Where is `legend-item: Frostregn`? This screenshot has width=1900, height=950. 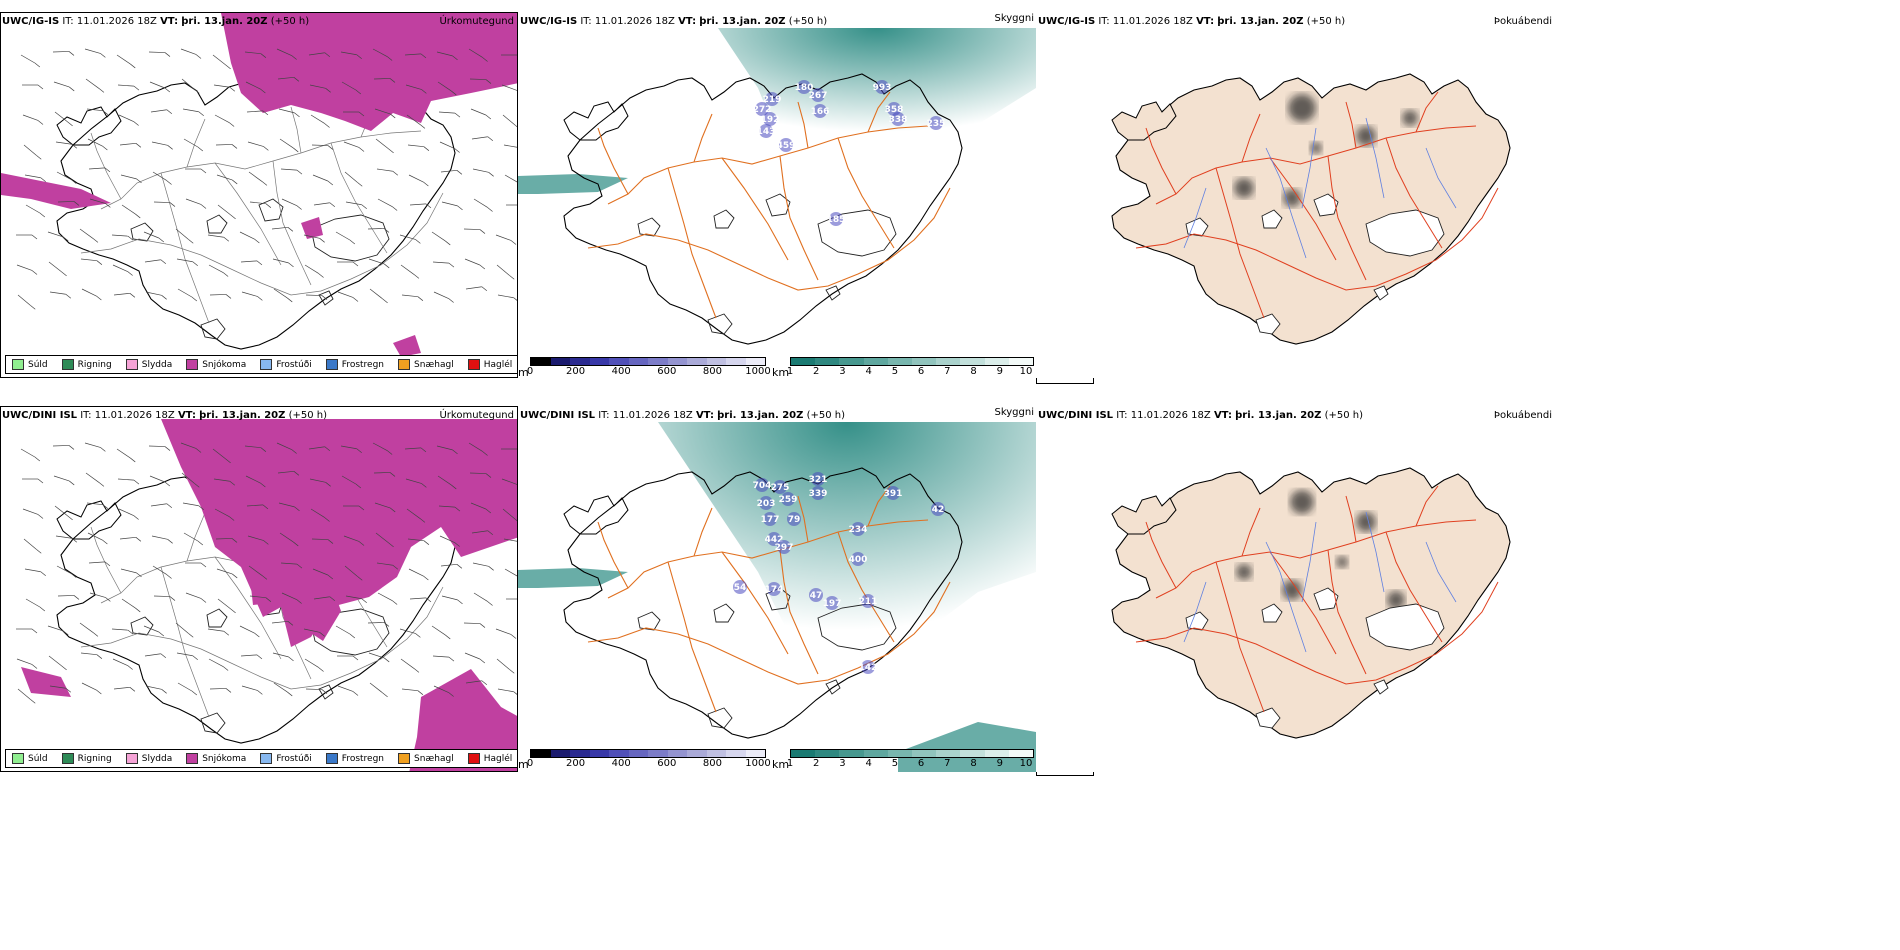
legend-item: Frostregn is located at coordinates (354, 364).